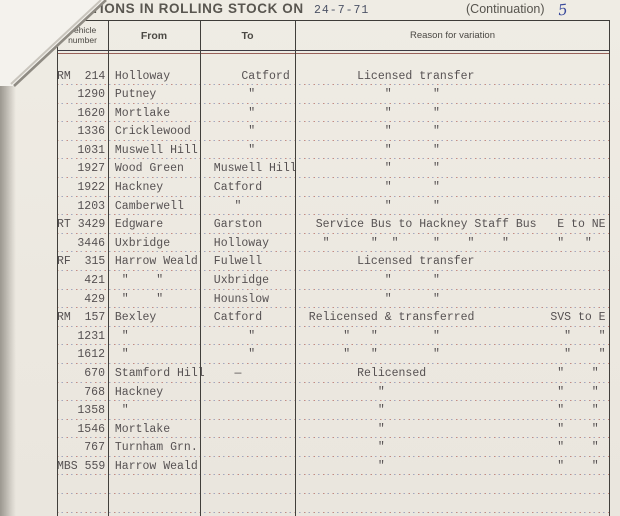  What do you see at coordinates (132, 95) in the screenshot?
I see `from-cell: Putney` at bounding box center [132, 95].